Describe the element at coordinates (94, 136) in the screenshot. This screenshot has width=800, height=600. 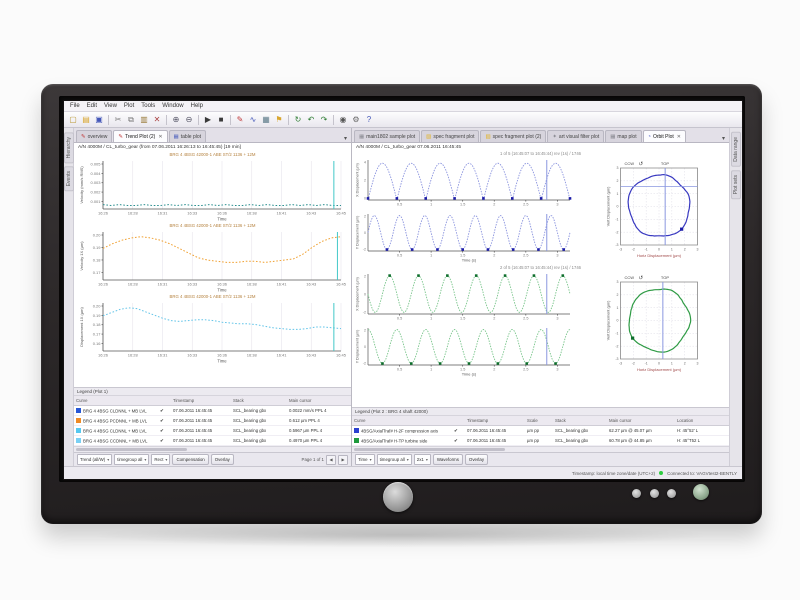
I see `tab-overview: ✎ overview` at that location.